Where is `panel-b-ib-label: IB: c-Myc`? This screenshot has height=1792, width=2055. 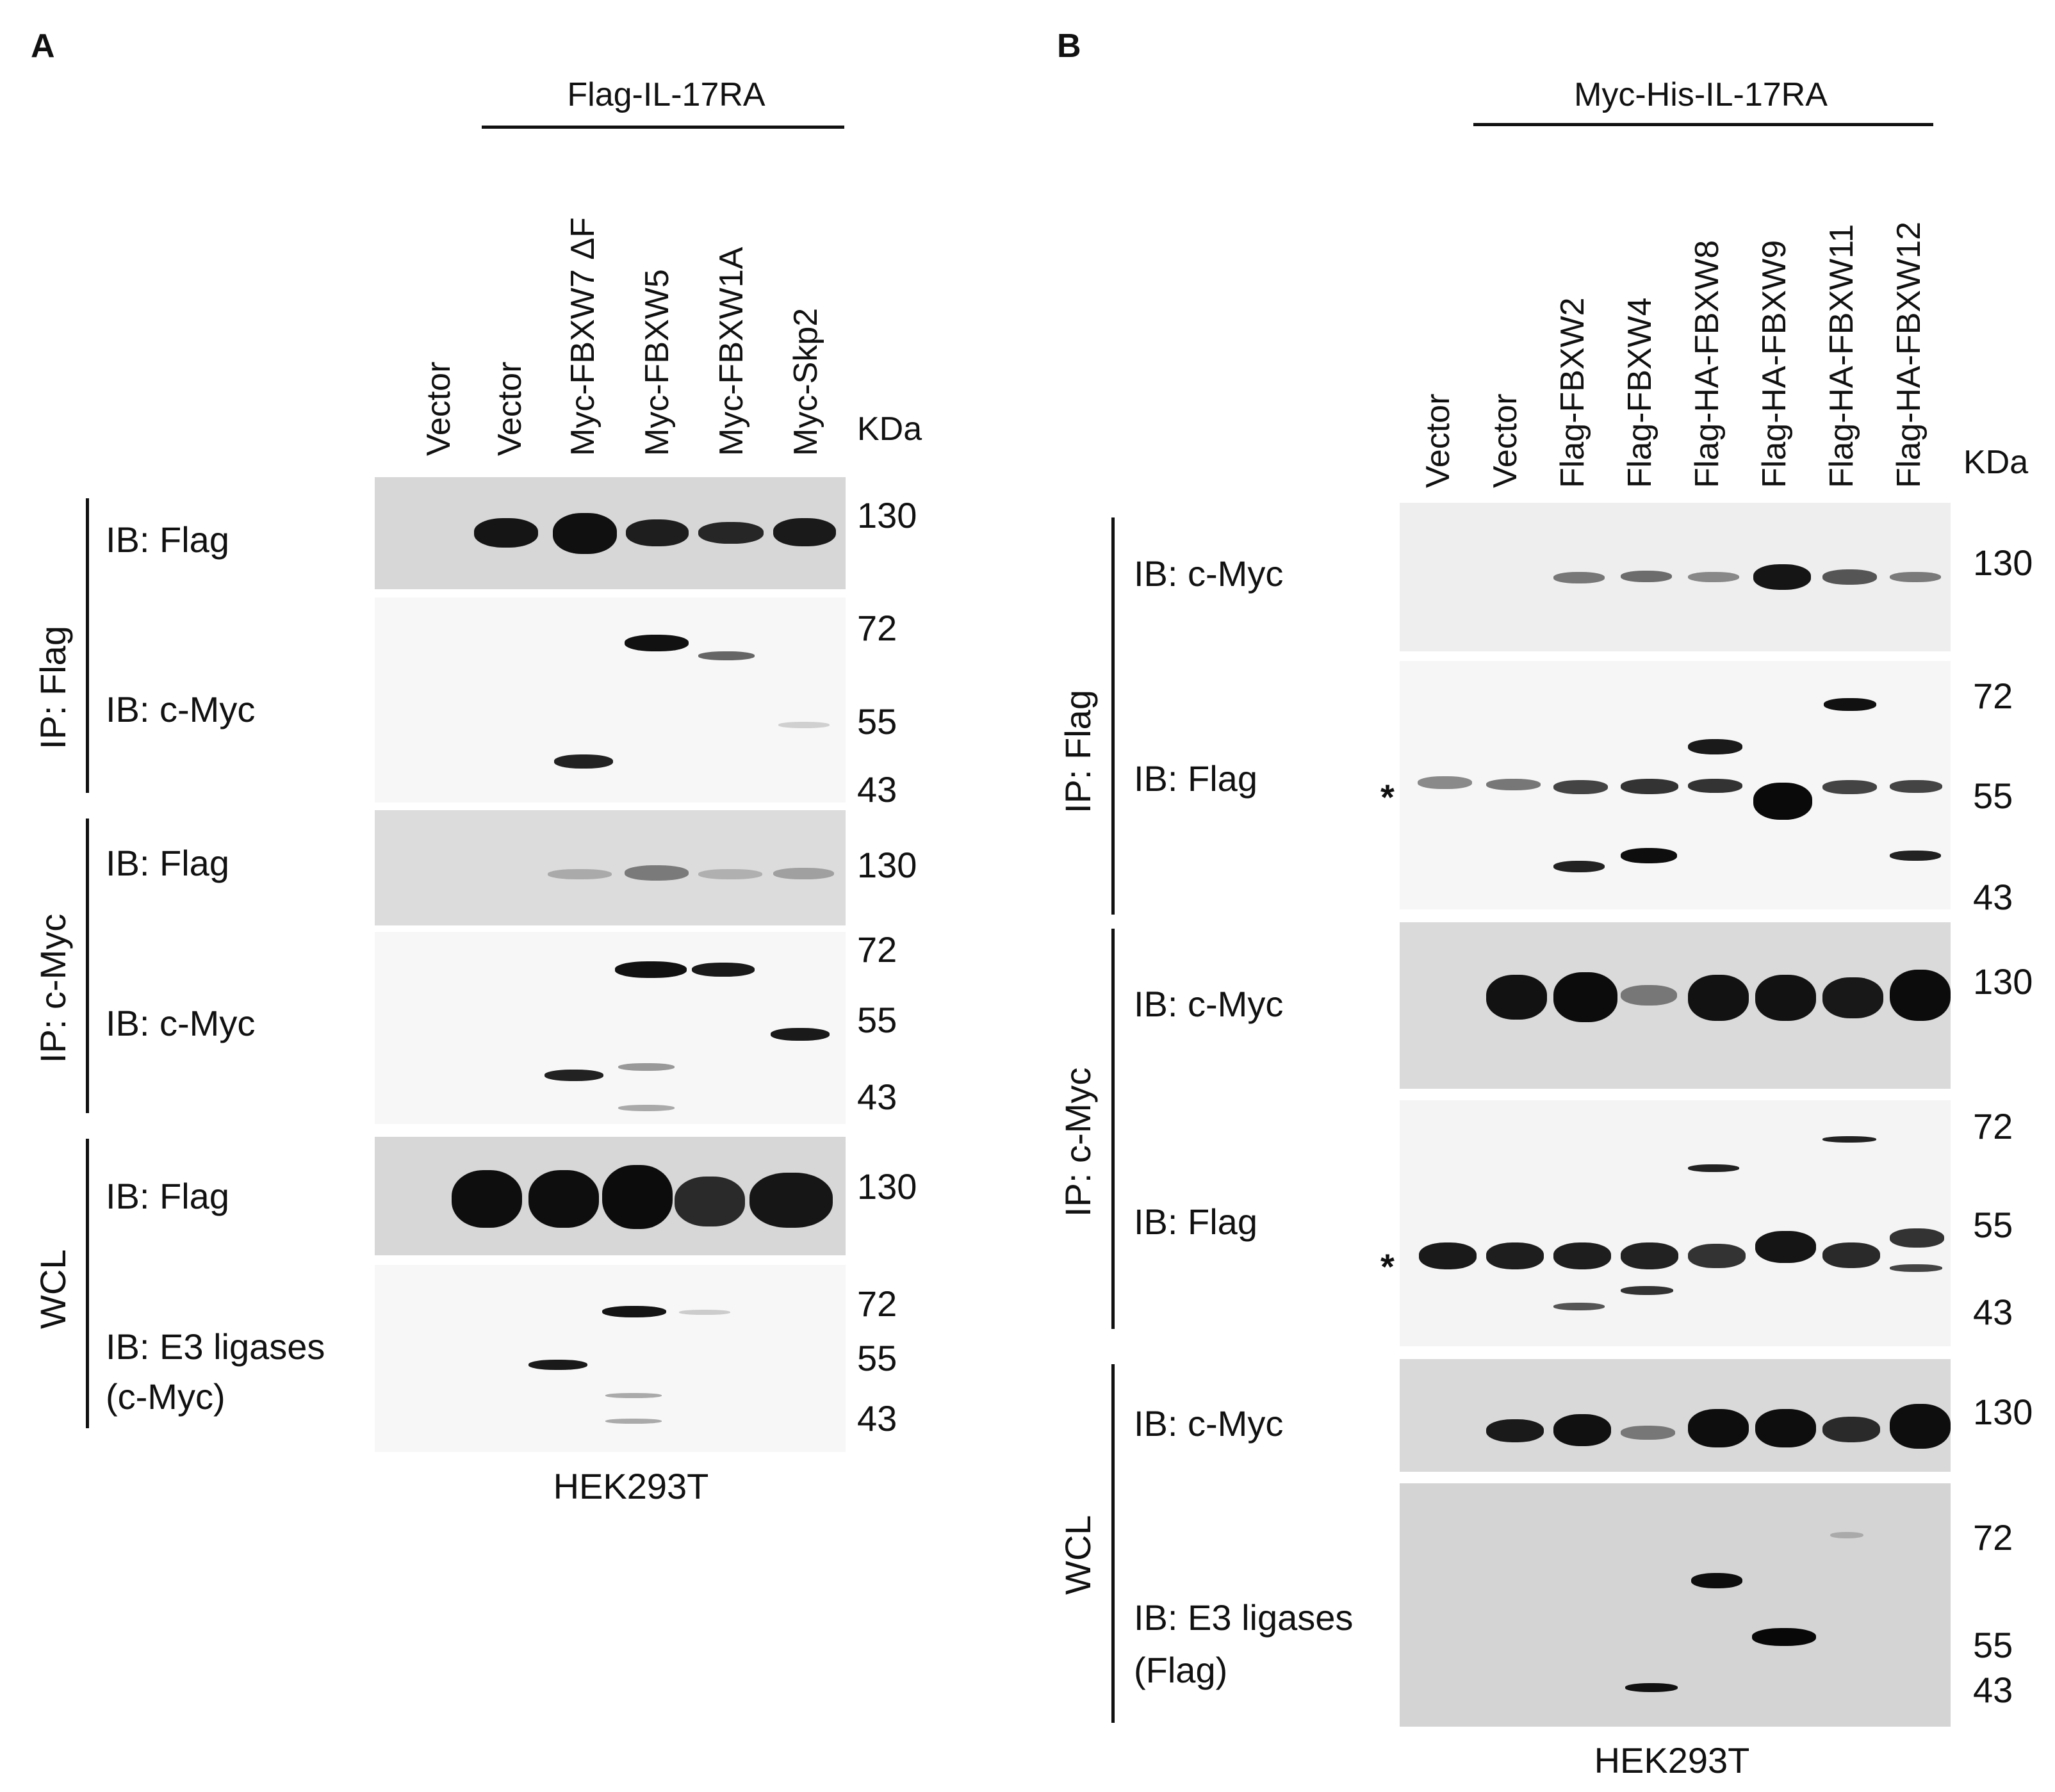 panel-b-ib-label: IB: c-Myc is located at coordinates (1209, 1423).